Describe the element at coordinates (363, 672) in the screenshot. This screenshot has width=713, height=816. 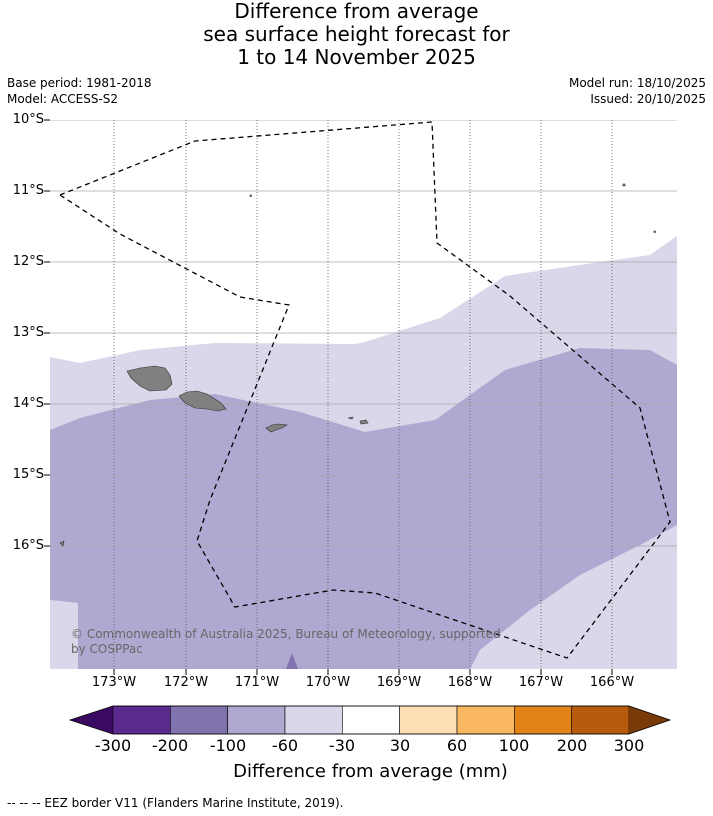
I see `lon-ticks` at that location.